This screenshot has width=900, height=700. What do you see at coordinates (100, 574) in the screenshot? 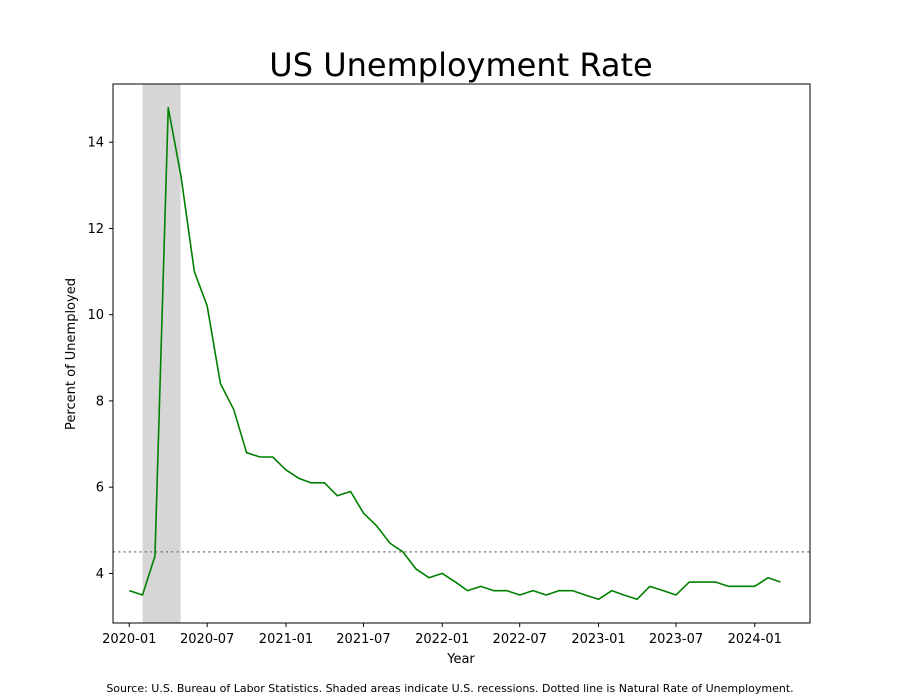
I see `y-tick-label: 4` at bounding box center [100, 574].